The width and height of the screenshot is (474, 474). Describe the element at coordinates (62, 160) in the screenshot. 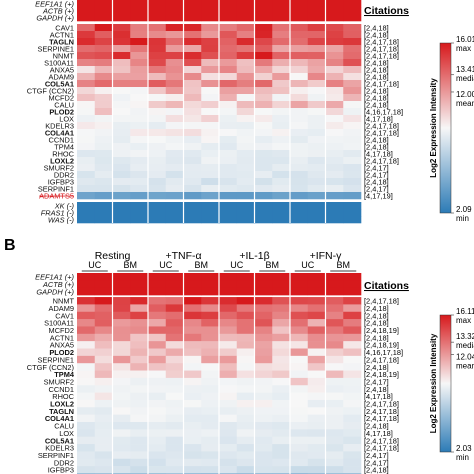

I see `gene-label: LOXL2` at that location.